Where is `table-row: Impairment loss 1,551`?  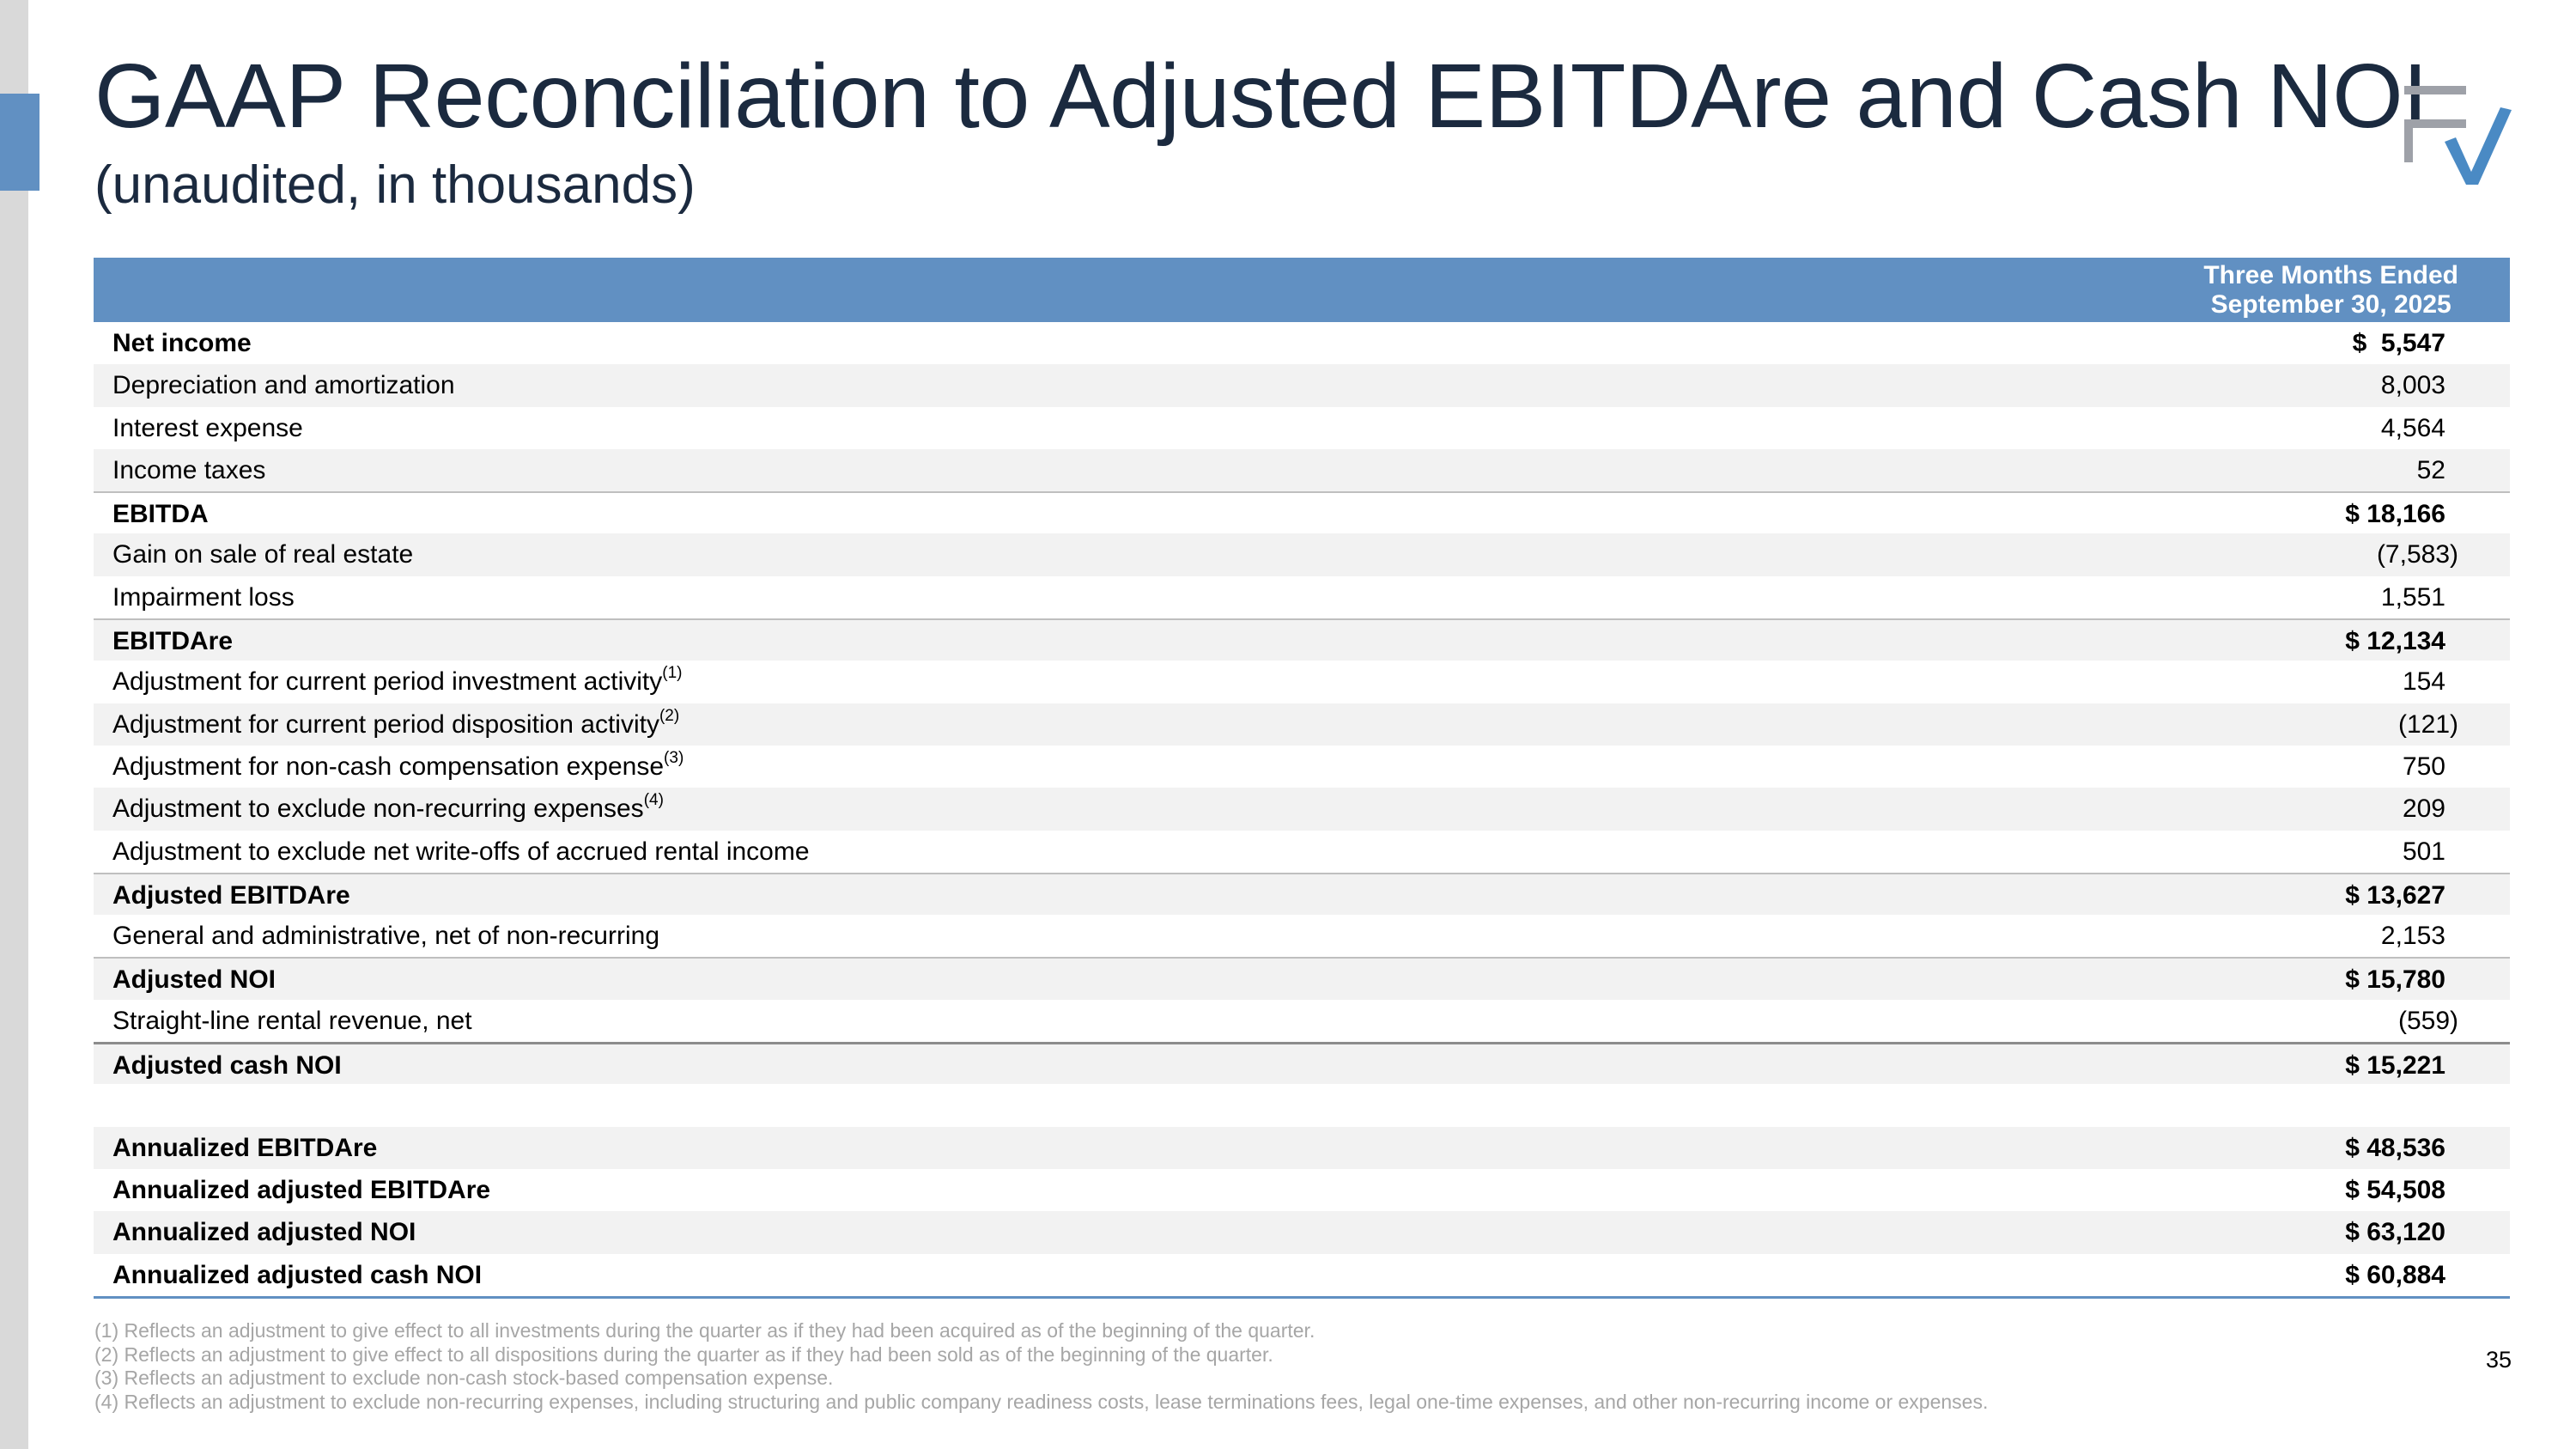 table-row: Impairment loss 1,551 is located at coordinates (1302, 597).